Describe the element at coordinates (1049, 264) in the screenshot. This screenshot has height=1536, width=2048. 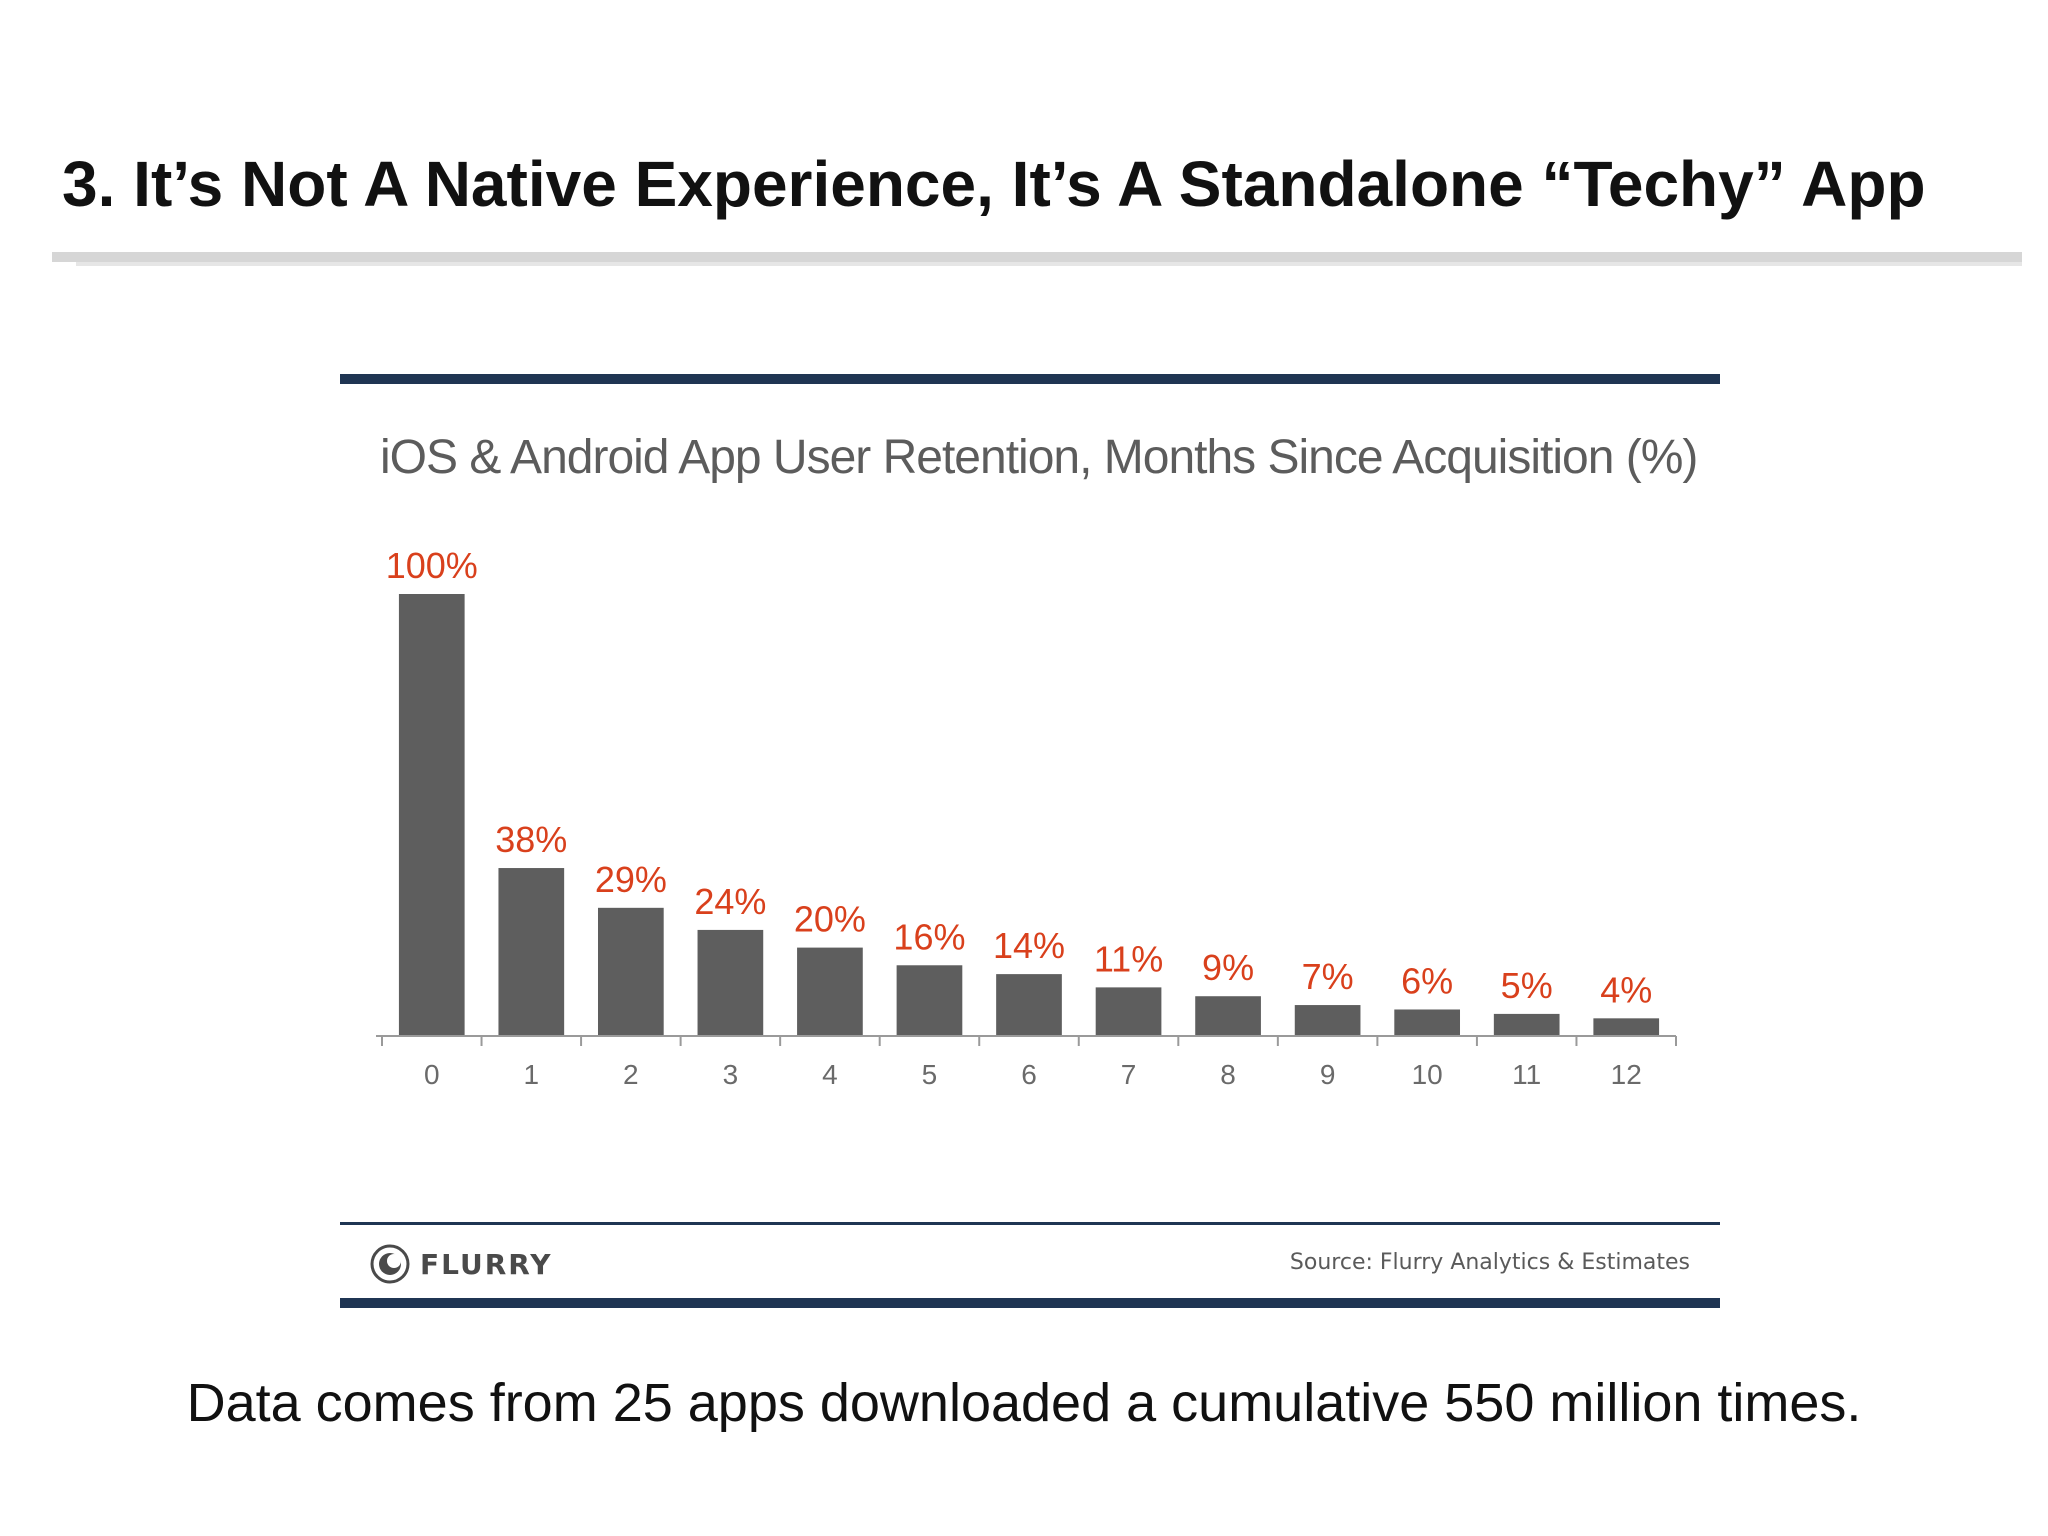
I see `title-underline-shadow` at that location.